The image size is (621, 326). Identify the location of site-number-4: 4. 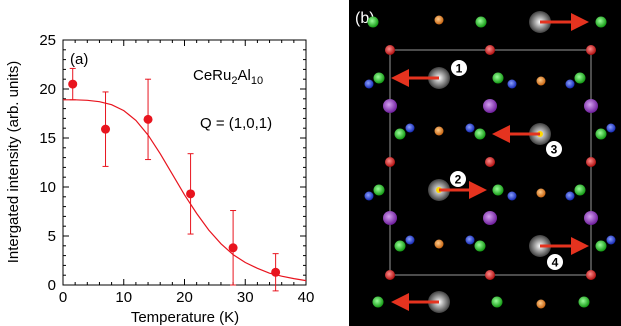
(555, 263).